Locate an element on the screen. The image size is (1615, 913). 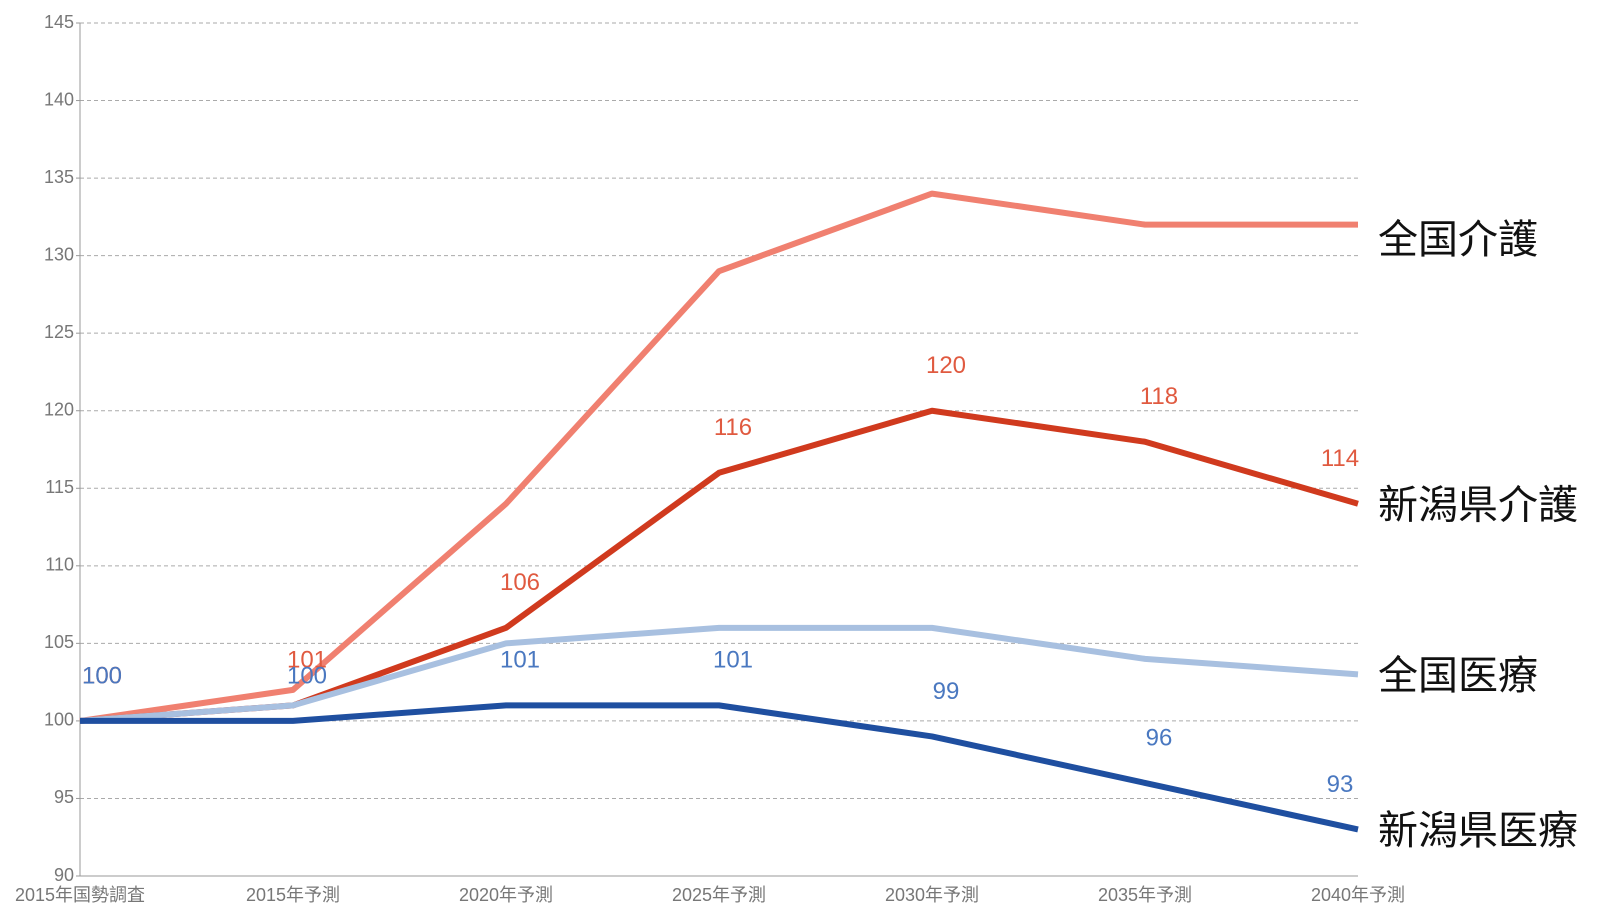
data-label: 120 is located at coordinates (946, 365).